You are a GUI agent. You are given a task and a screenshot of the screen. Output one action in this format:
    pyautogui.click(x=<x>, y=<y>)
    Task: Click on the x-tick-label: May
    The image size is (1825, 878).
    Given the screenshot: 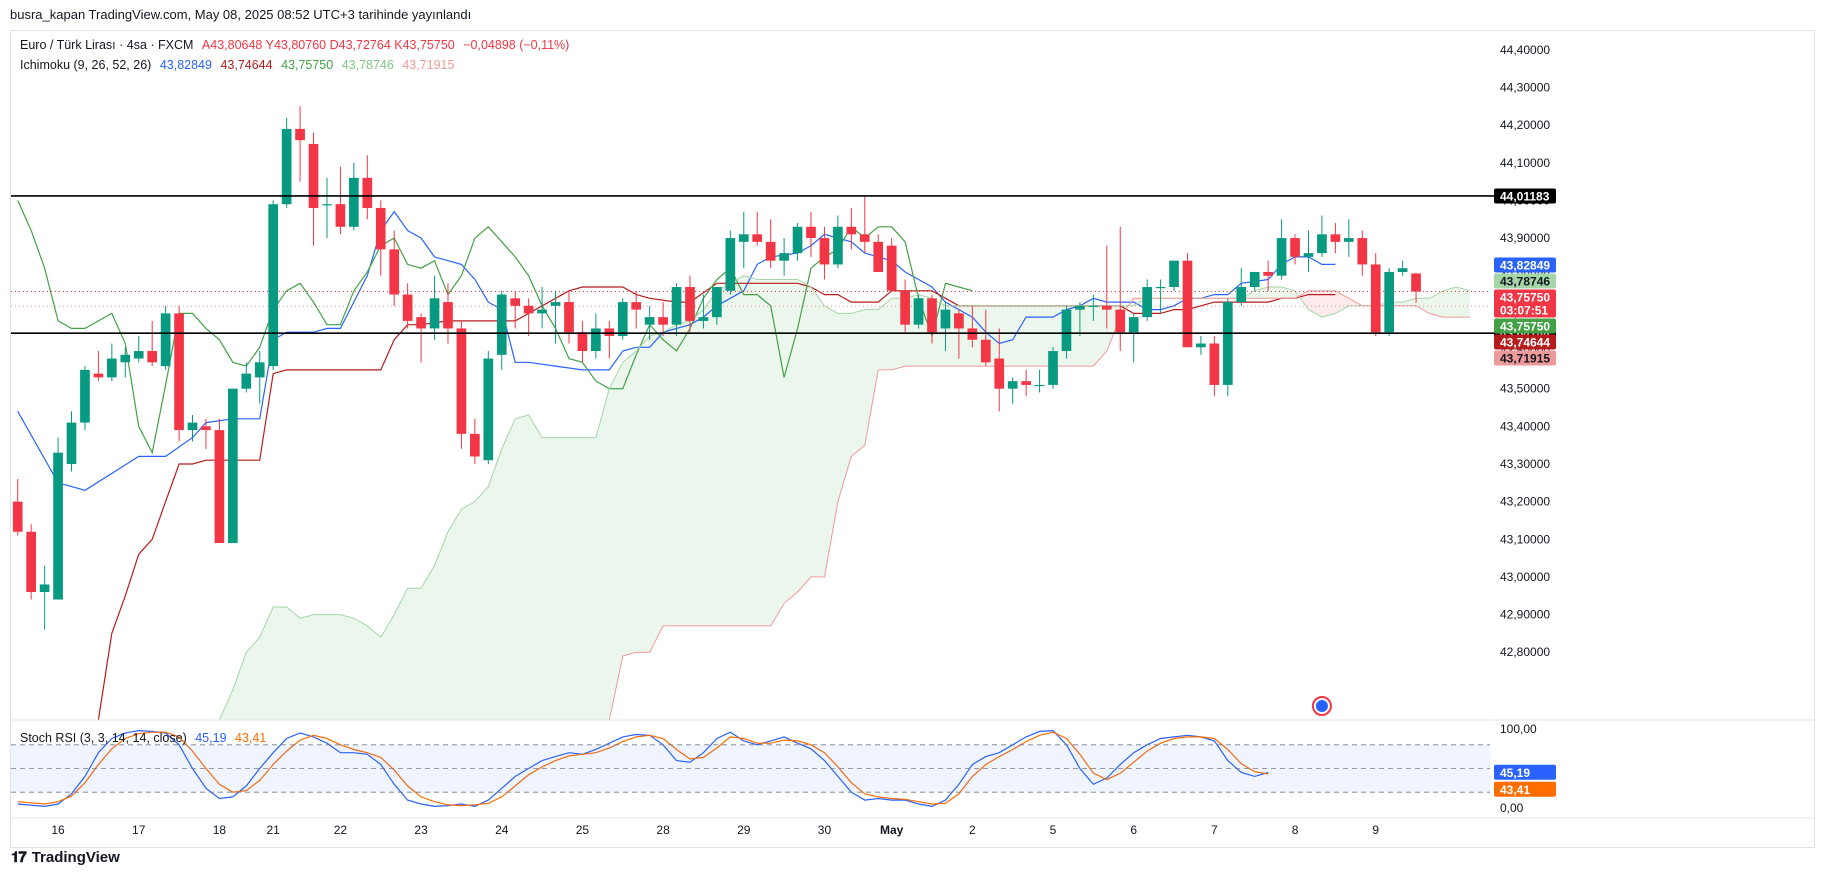 What is the action you would take?
    pyautogui.click(x=892, y=830)
    